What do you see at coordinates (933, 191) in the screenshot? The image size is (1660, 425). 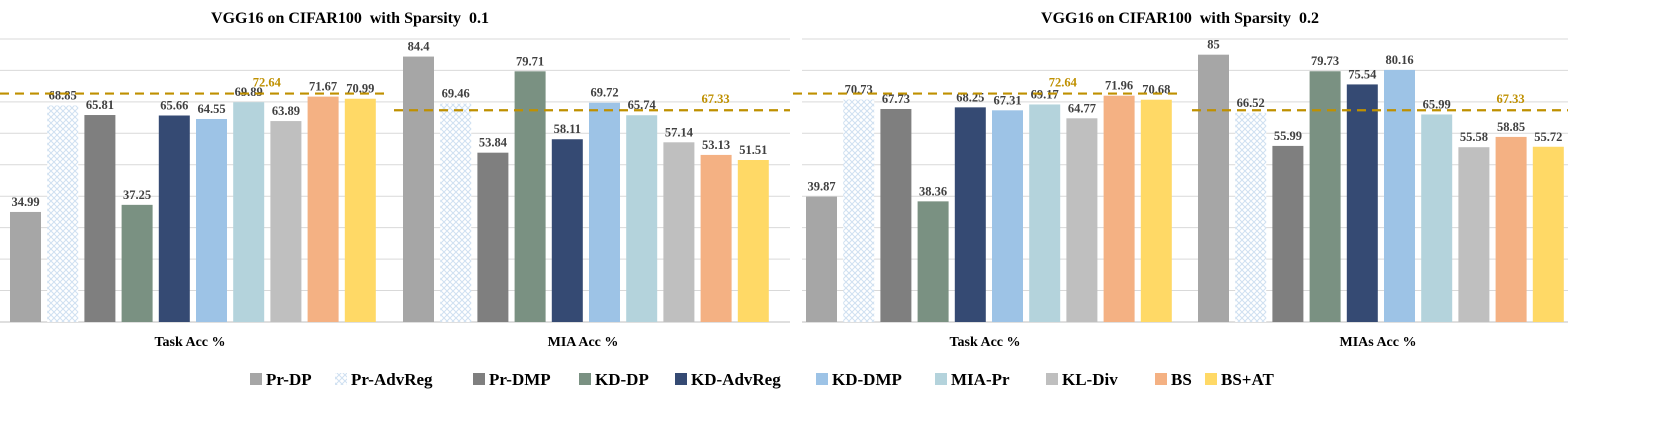 I see `bar-value-label: 38.36` at bounding box center [933, 191].